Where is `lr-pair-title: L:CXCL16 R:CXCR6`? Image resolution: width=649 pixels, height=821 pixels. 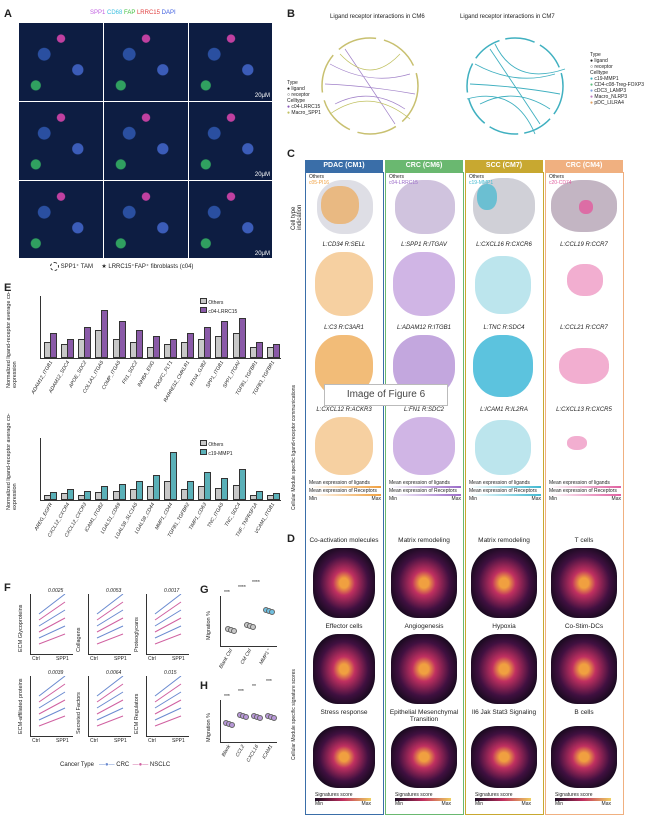 lr-pair-title: L:CXCL16 R:CXCR6 is located at coordinates (504, 245).